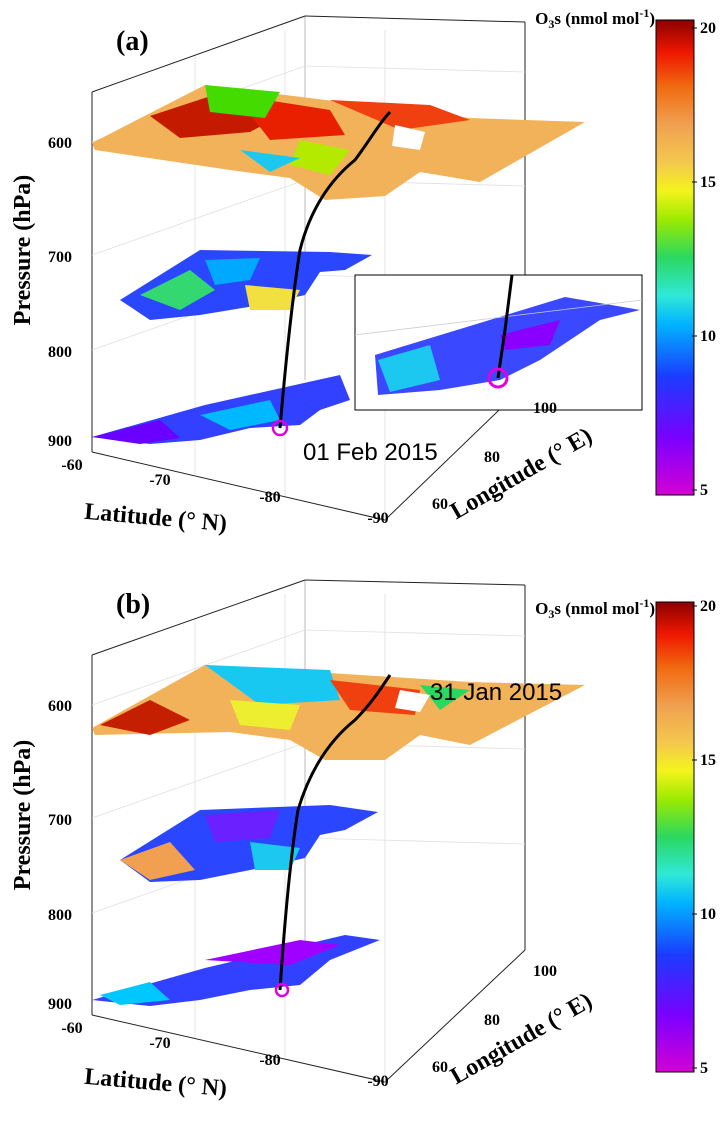 The image size is (723, 1134). Describe the element at coordinates (498, 342) in the screenshot. I see `inset-zoom` at that location.